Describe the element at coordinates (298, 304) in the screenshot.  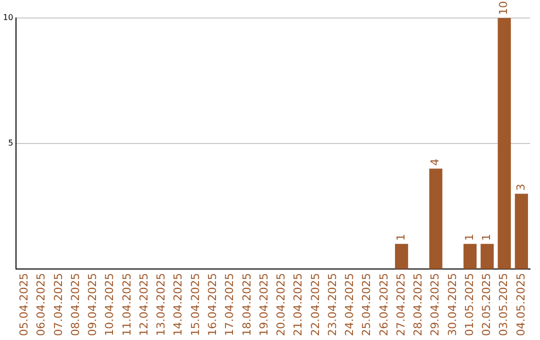
I see `x-tick-label: 21.04.2025` at that location.